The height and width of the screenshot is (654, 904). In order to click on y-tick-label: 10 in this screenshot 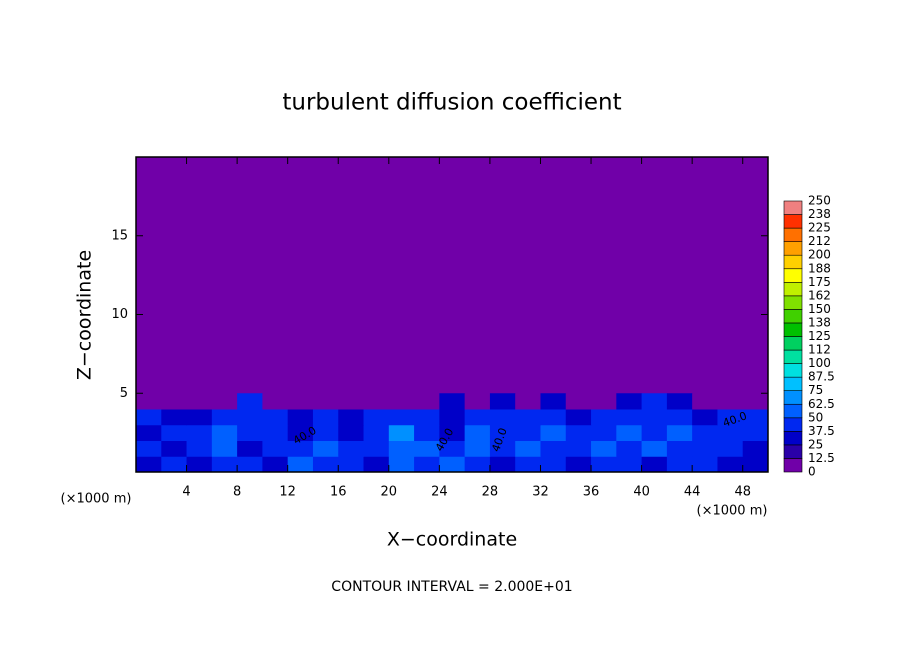, I will do `click(119, 314)`.